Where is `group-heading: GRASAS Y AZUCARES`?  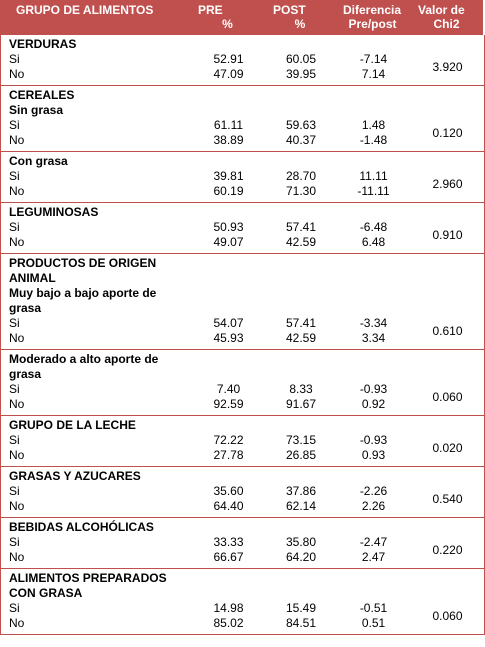 group-heading: GRASAS Y AZUCARES is located at coordinates (75, 476).